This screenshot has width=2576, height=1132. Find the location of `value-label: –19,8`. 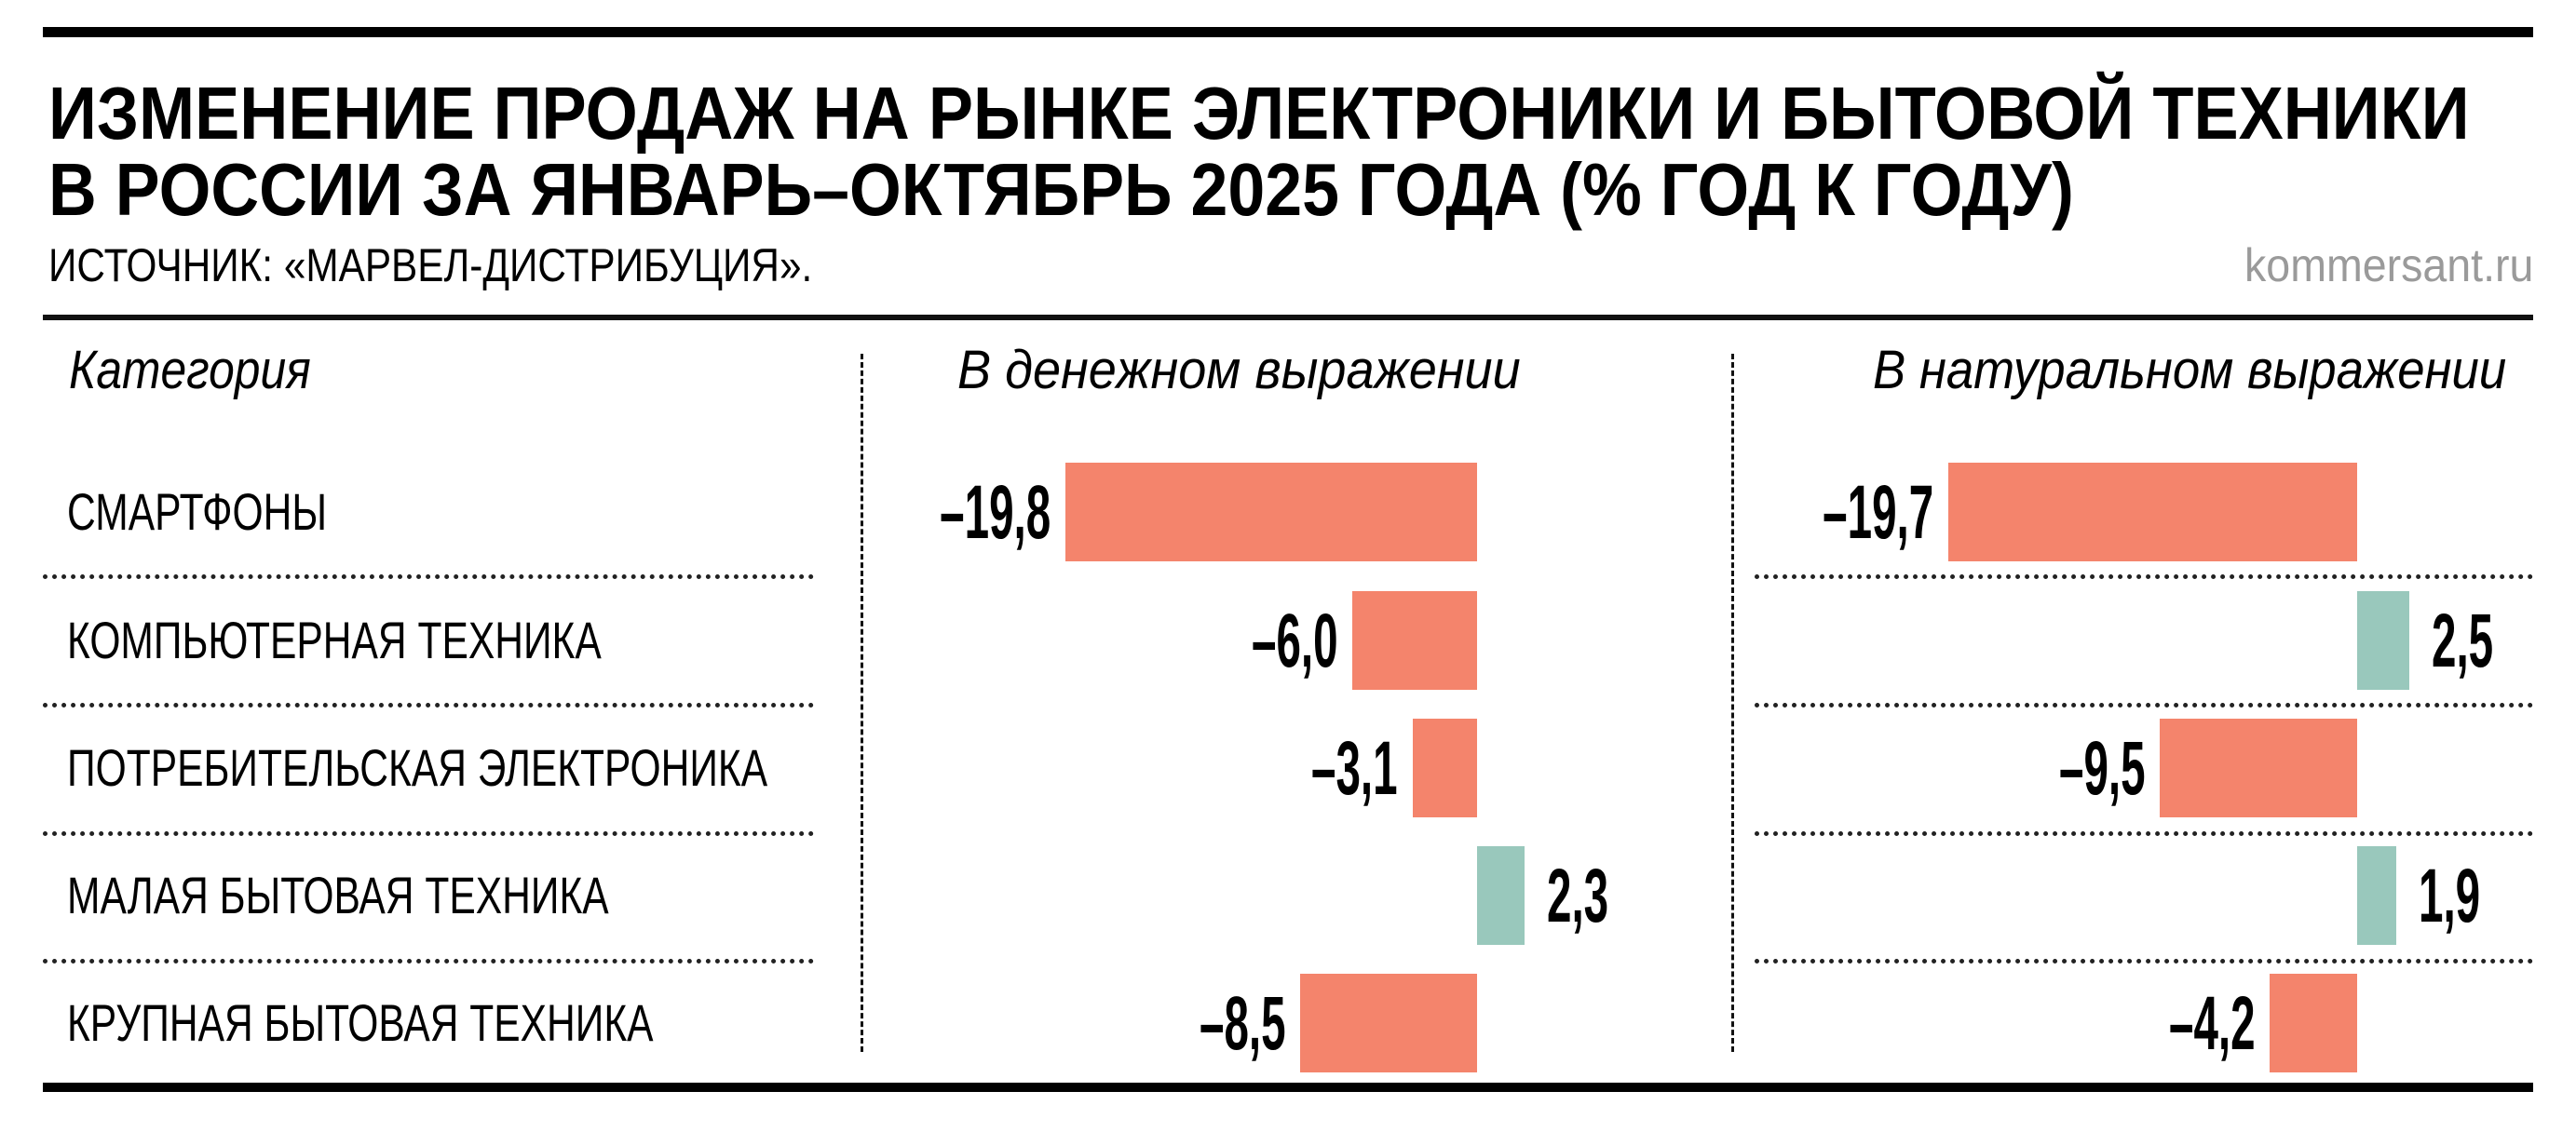

value-label: –19,8 is located at coordinates (995, 512).